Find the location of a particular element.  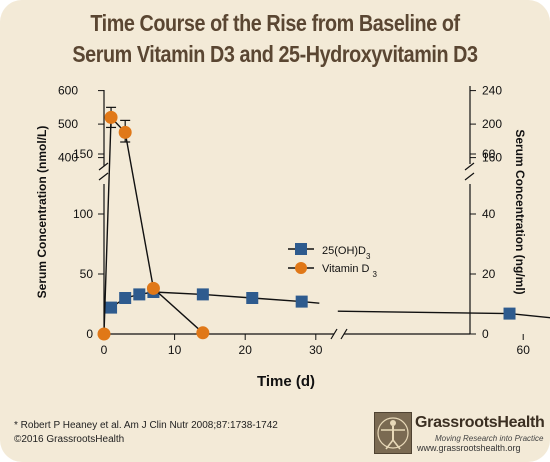

y-tick-label-left: 150 is located at coordinates (83, 154).